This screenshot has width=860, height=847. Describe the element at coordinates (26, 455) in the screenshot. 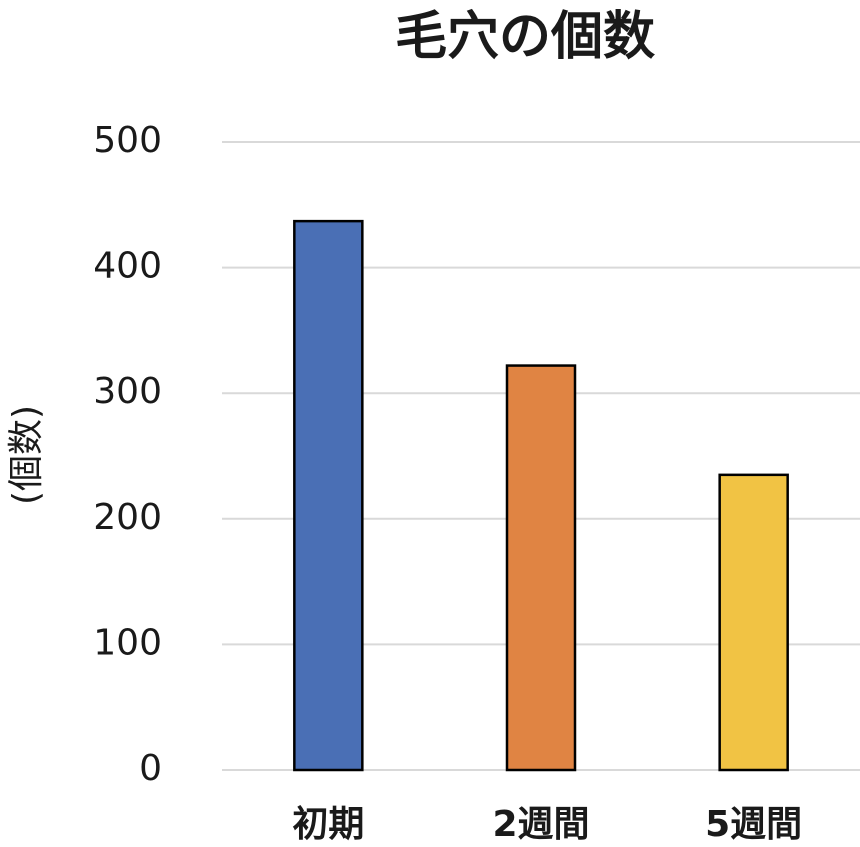

I see `y-axis-label: (個数)` at that location.